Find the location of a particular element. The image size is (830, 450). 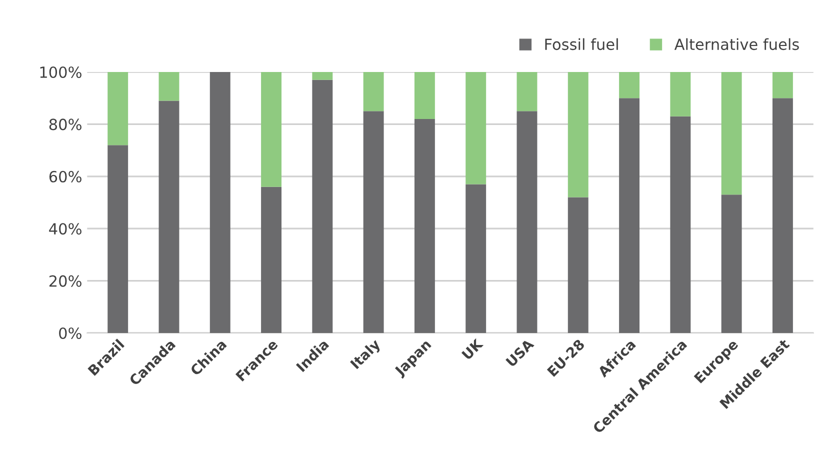

x-tick-label: UK is located at coordinates (472, 349).